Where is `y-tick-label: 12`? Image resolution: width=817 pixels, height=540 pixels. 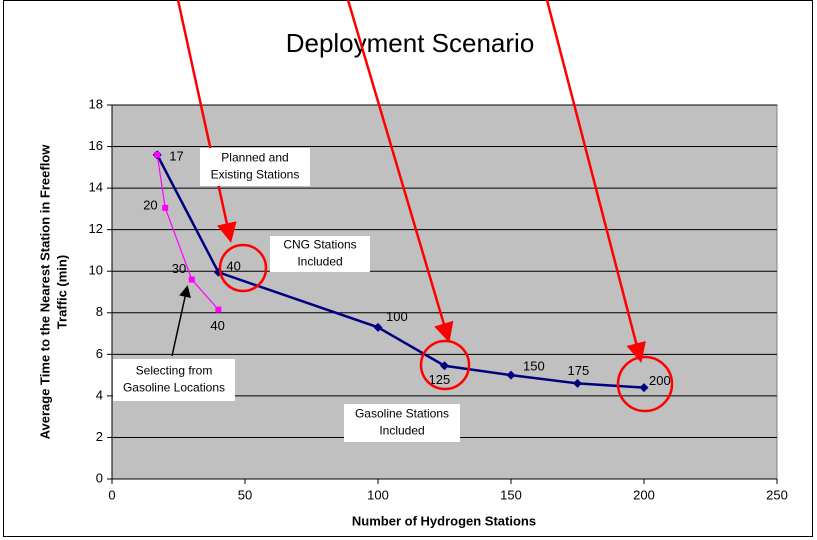
y-tick-label: 12 is located at coordinates (96, 228).